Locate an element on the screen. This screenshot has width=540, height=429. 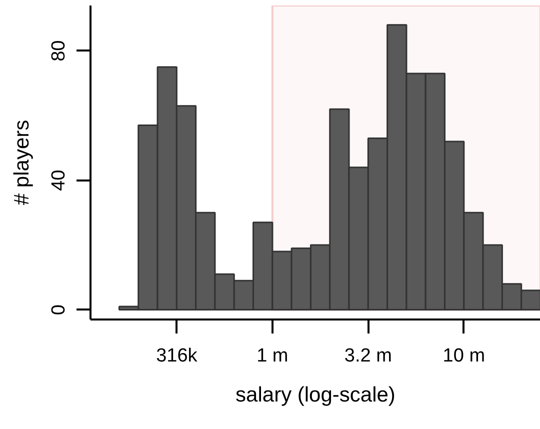
y-axis-title: # players is located at coordinates (22, 163).